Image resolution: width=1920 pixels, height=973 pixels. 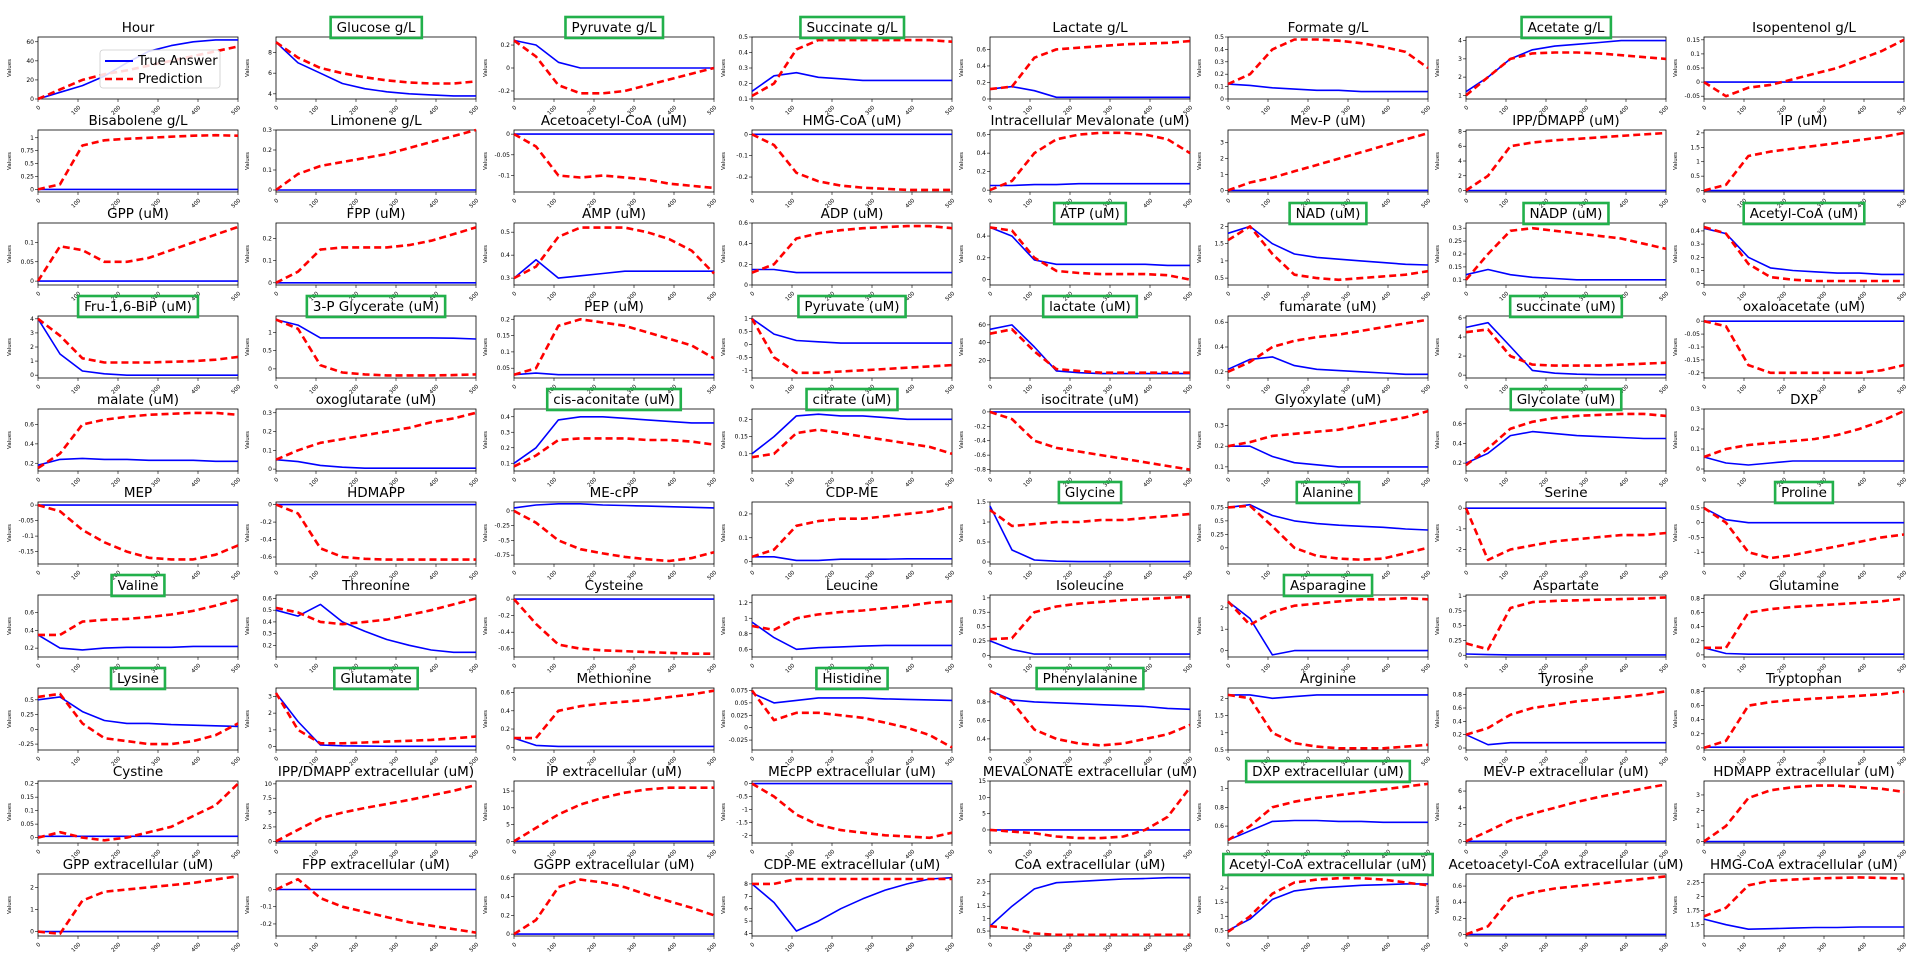 I want to click on y-tick-label: 0.5, so click(x=1457, y=626).